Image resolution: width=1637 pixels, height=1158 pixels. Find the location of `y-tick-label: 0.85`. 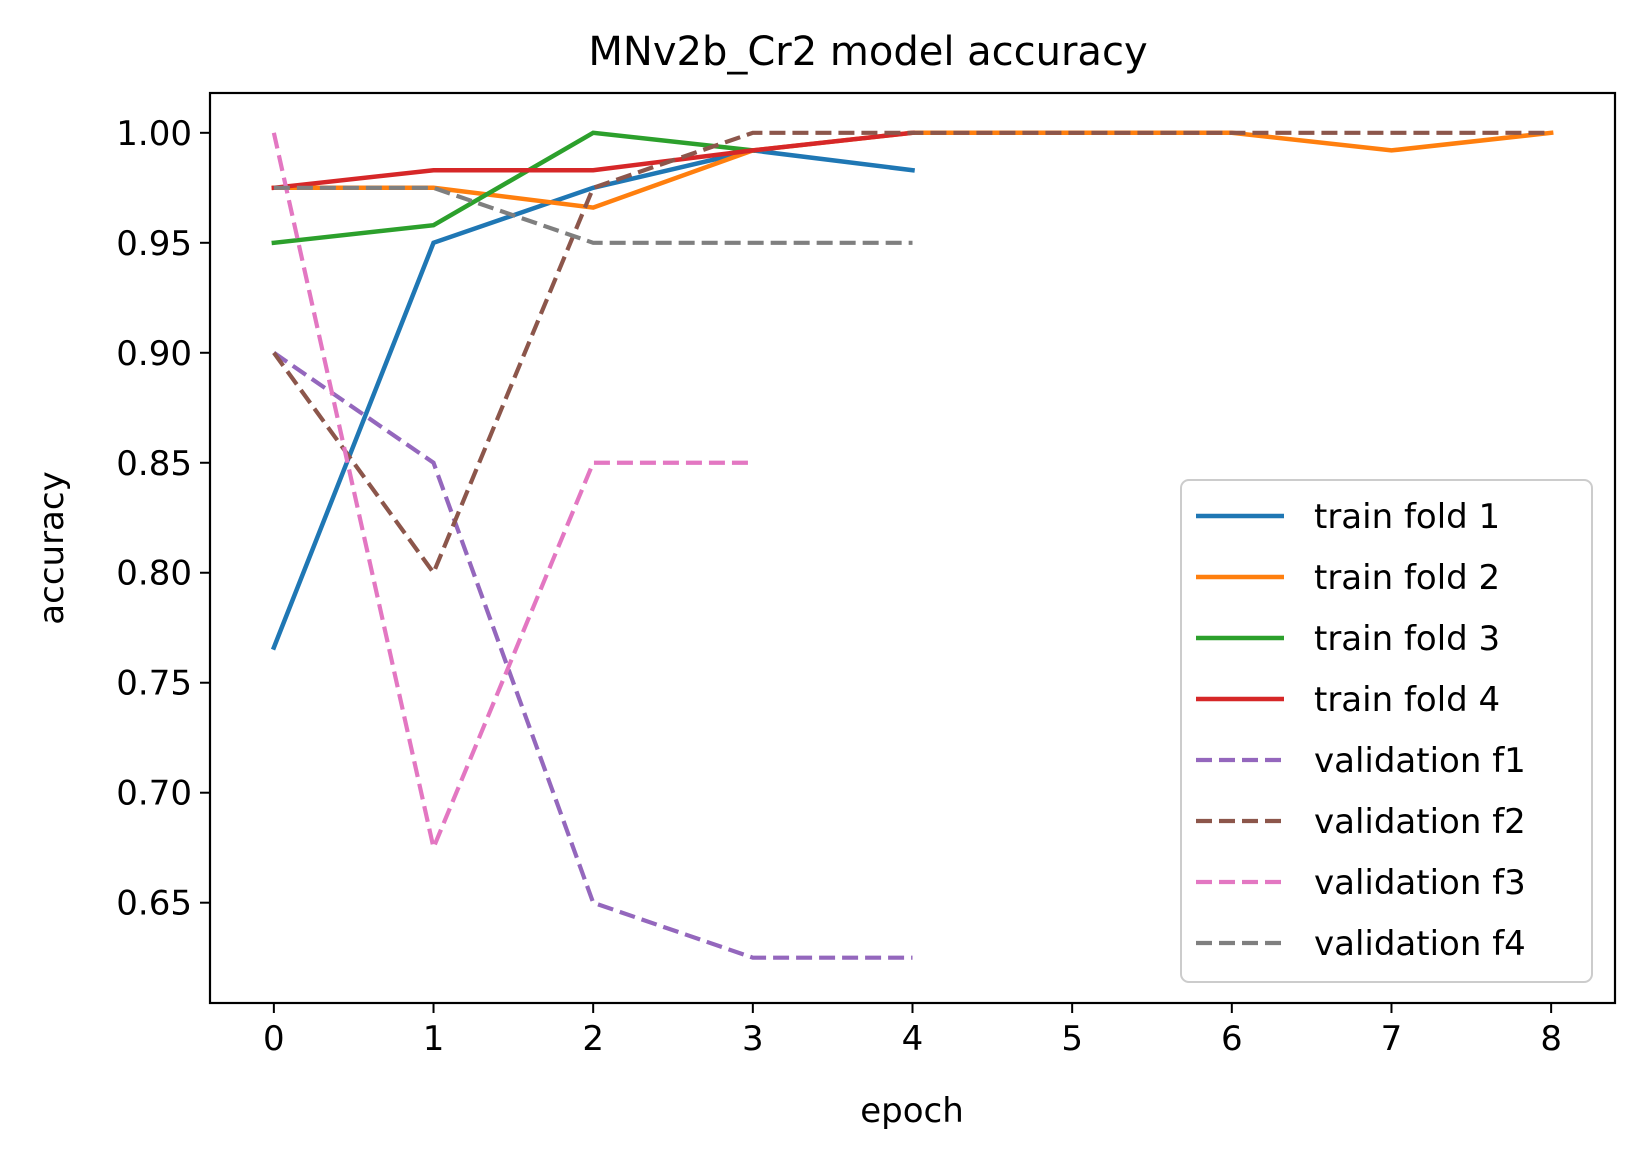

y-tick-label: 0.85 is located at coordinates (154, 464).